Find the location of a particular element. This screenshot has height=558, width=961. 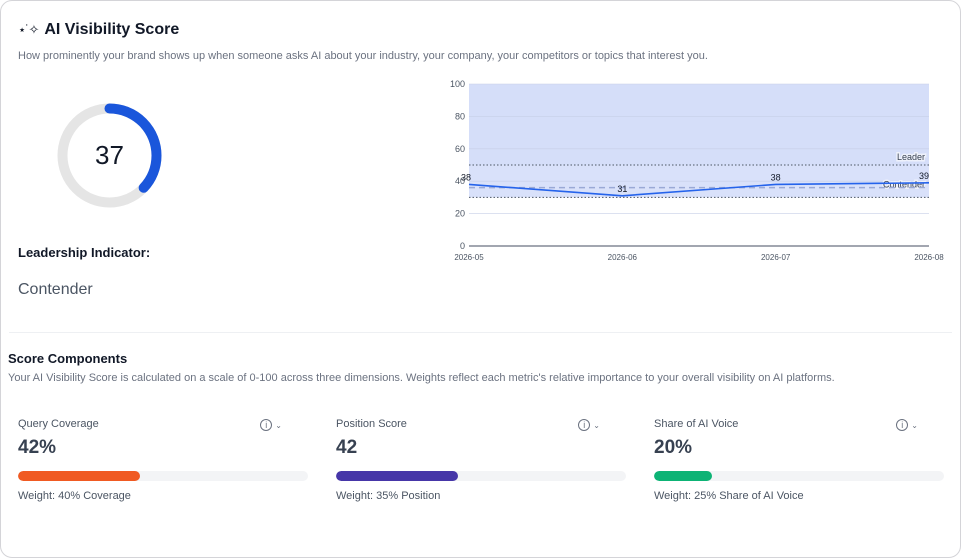

leadership-indicator-label: Leadership Indicator: is located at coordinates (84, 252).